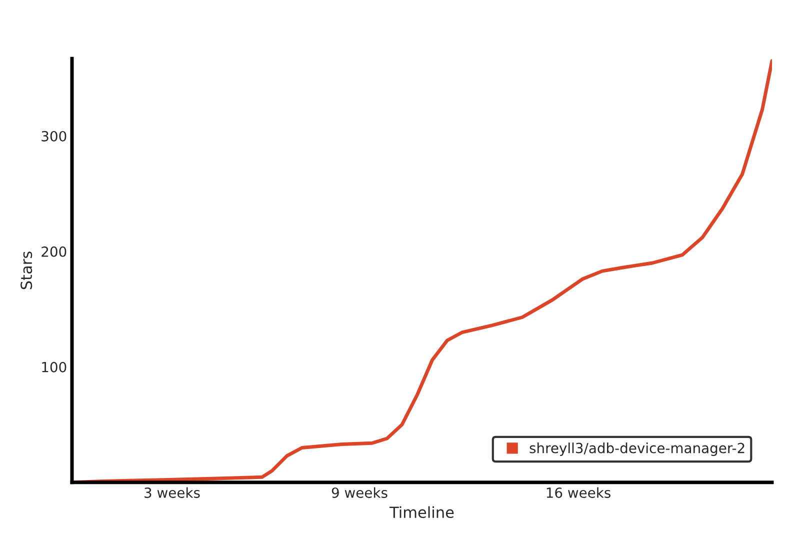 This screenshot has width=800, height=533. What do you see at coordinates (172, 492) in the screenshot?
I see `x-tick-label: 3 weeks` at bounding box center [172, 492].